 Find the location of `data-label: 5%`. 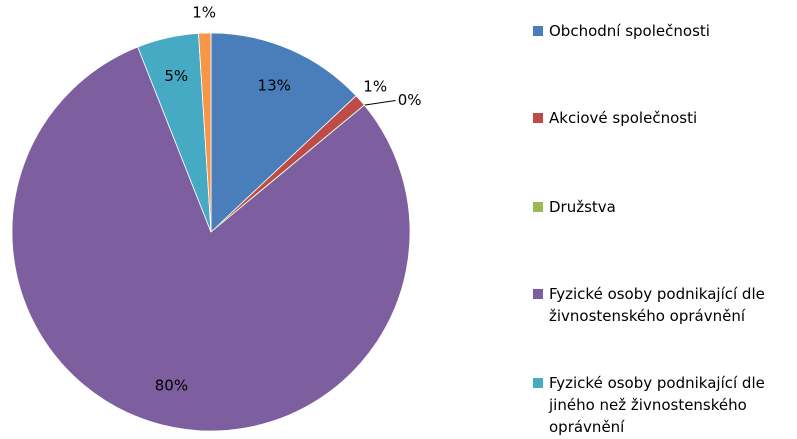

data-label: 5% is located at coordinates (176, 76).